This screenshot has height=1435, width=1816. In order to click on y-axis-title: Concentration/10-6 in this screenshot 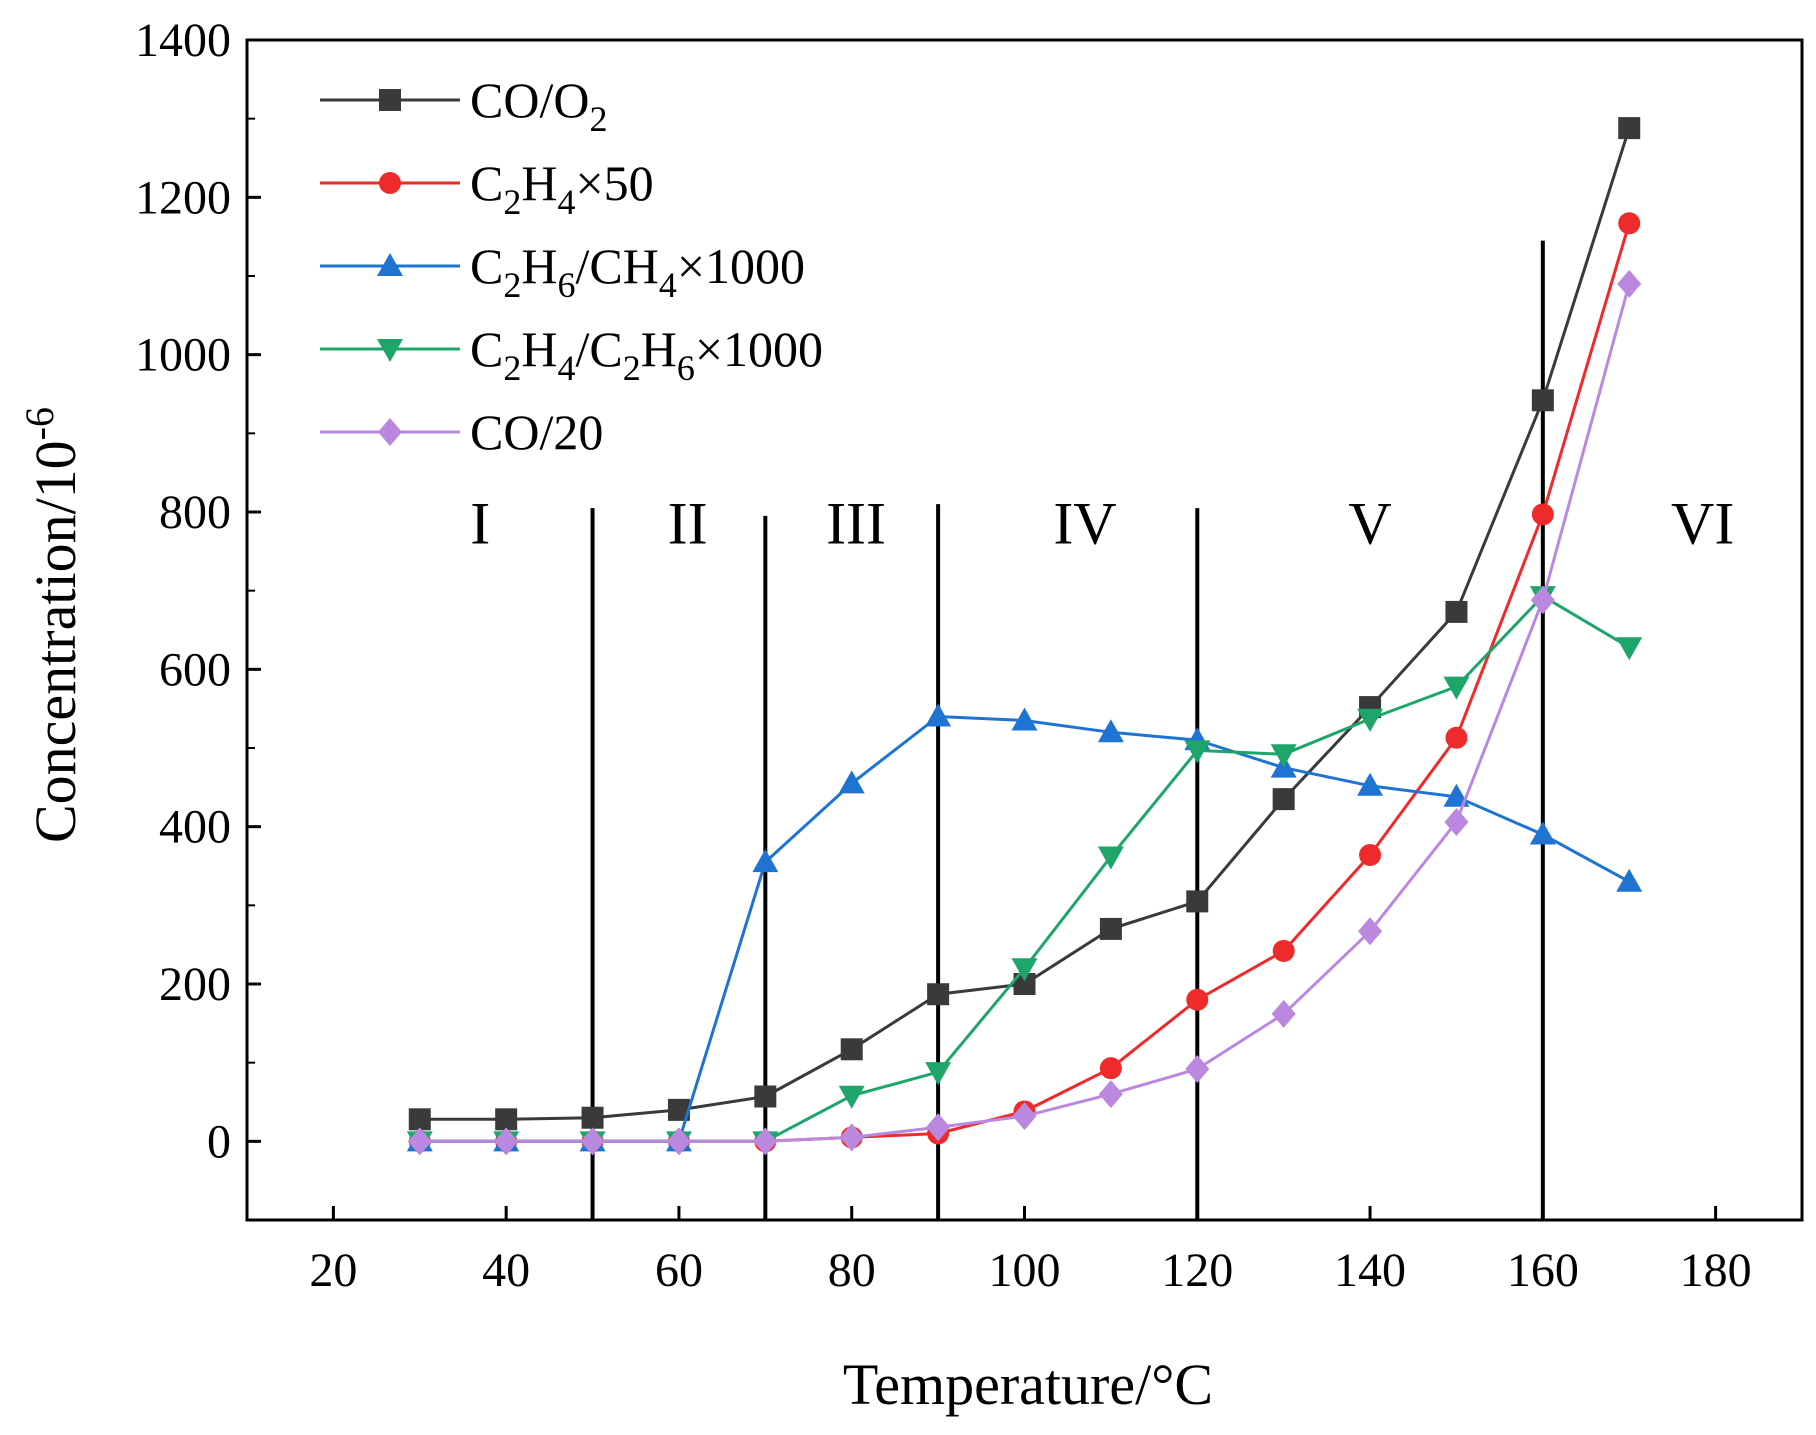, I will do `click(52, 625)`.